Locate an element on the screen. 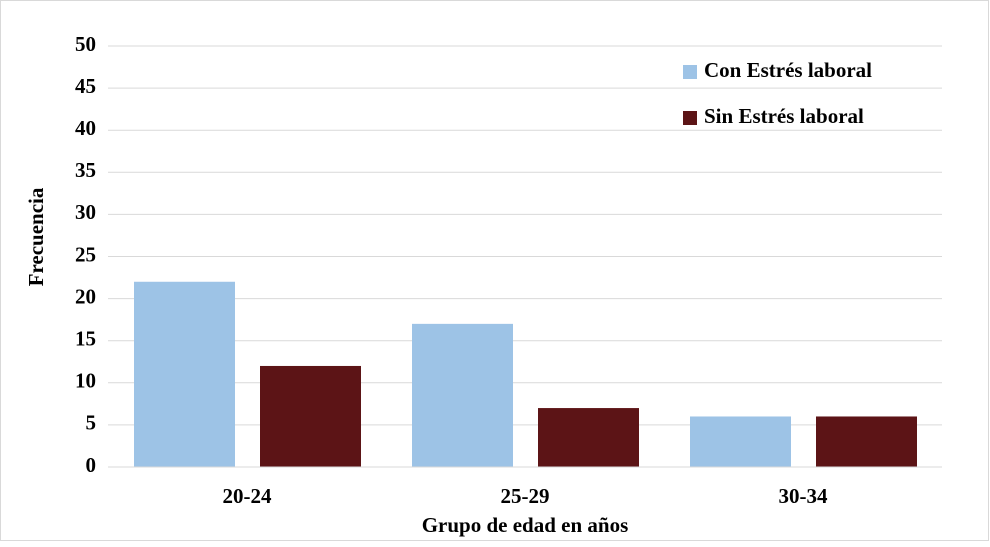 Image resolution: width=990 pixels, height=547 pixels. y-tick-label: 10 is located at coordinates (85, 381).